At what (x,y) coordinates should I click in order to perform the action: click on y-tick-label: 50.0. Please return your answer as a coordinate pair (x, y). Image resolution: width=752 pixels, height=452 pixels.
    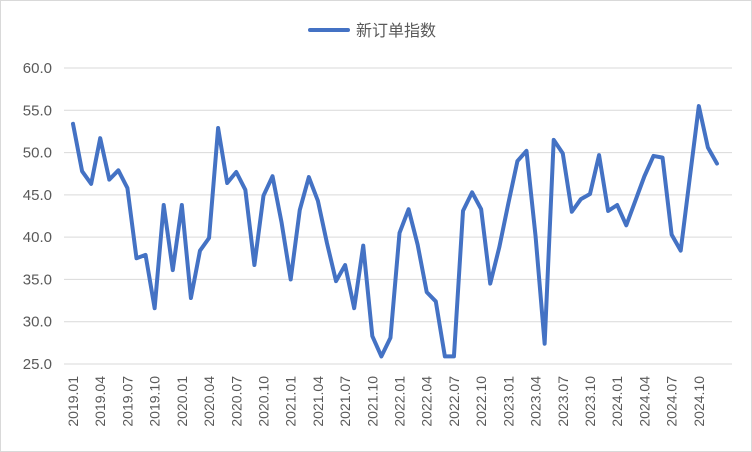
    Looking at the image, I should click on (37, 153).